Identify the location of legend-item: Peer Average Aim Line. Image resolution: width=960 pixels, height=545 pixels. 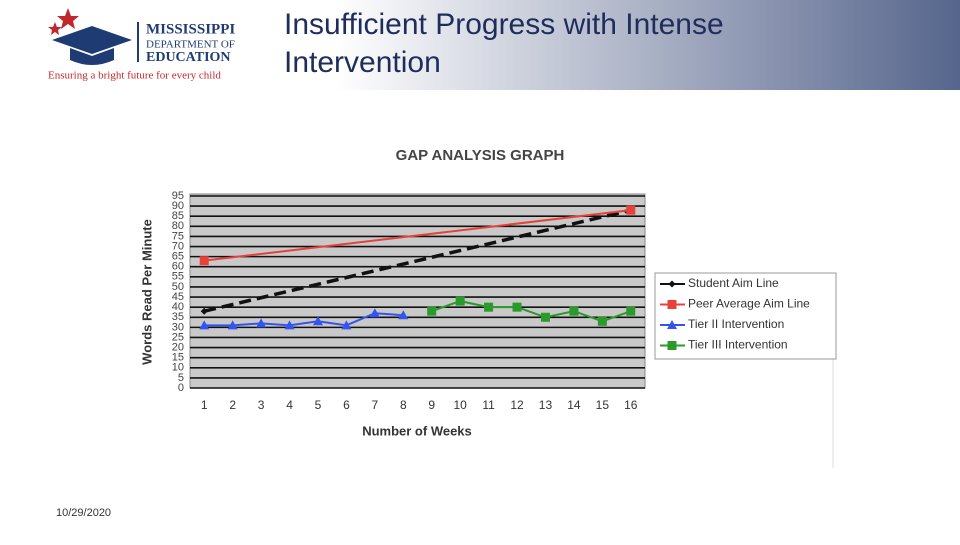
(735, 304).